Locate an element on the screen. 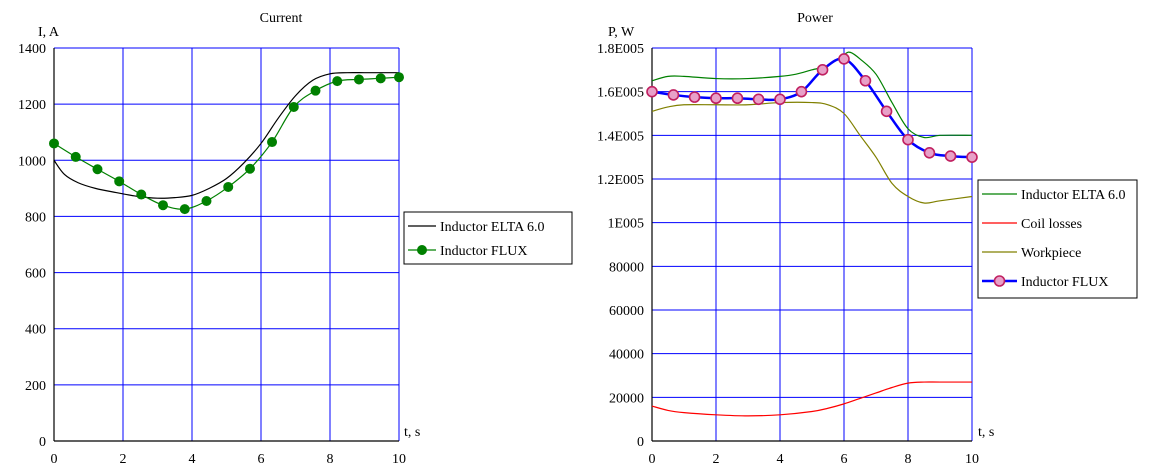  y-tick-label: 1E005 is located at coordinates (625, 224).